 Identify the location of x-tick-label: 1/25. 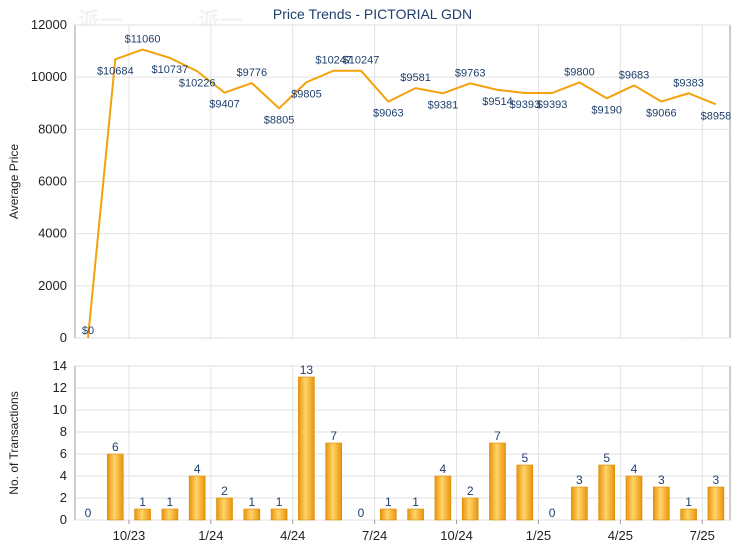
(538, 535).